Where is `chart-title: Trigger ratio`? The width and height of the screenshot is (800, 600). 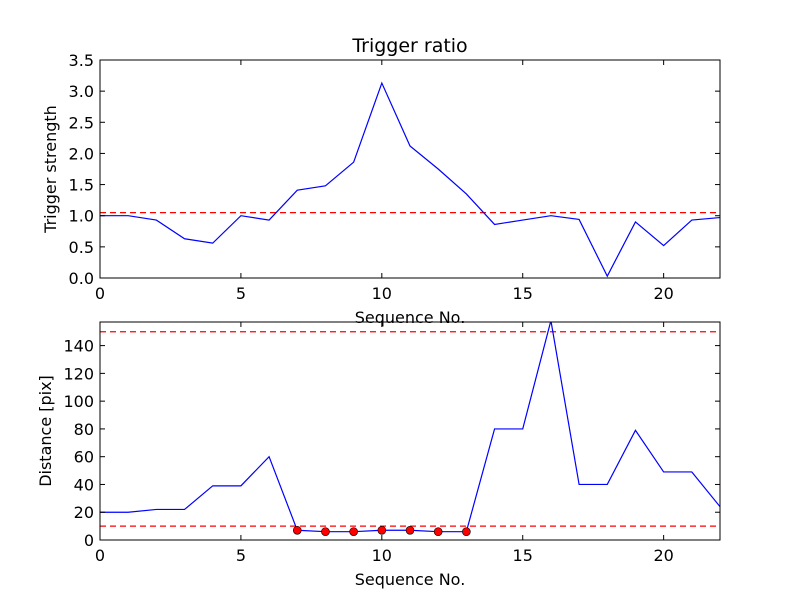
chart-title: Trigger ratio is located at coordinates (409, 46).